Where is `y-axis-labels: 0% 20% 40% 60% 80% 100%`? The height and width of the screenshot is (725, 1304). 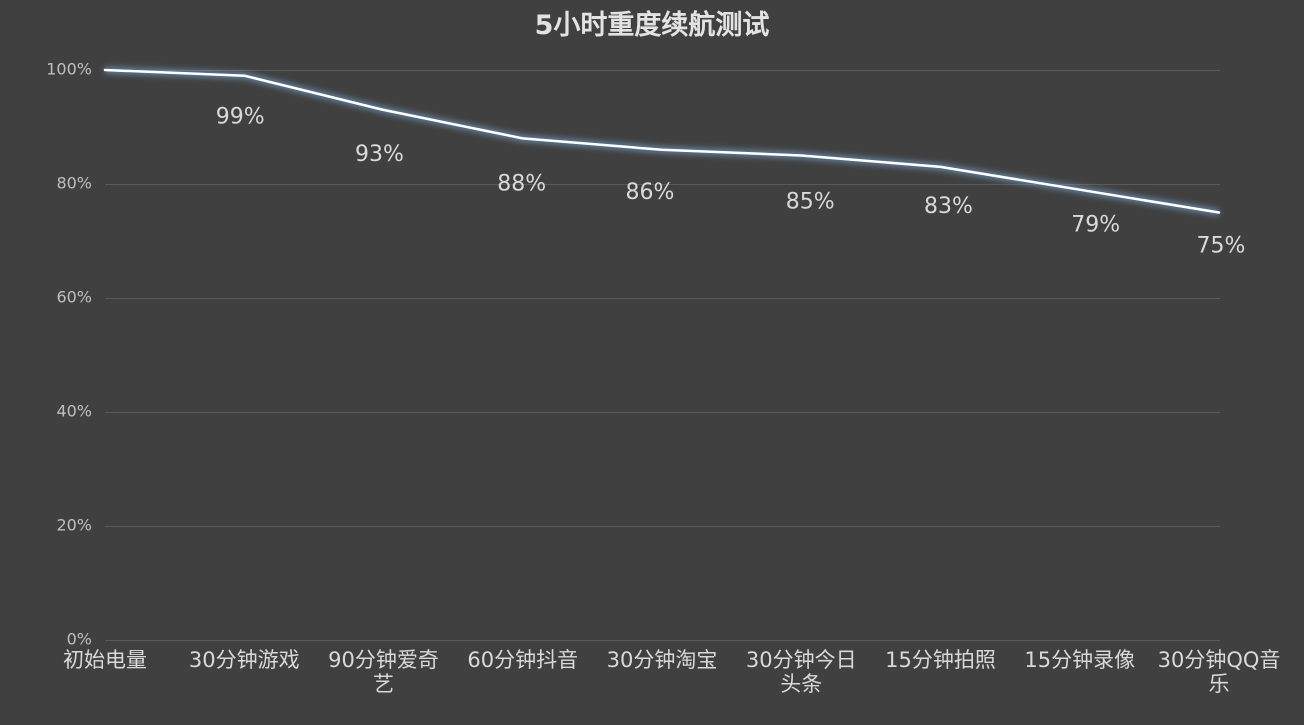
y-axis-labels: 0% 20% 40% 60% 80% 100% is located at coordinates (69, 354).